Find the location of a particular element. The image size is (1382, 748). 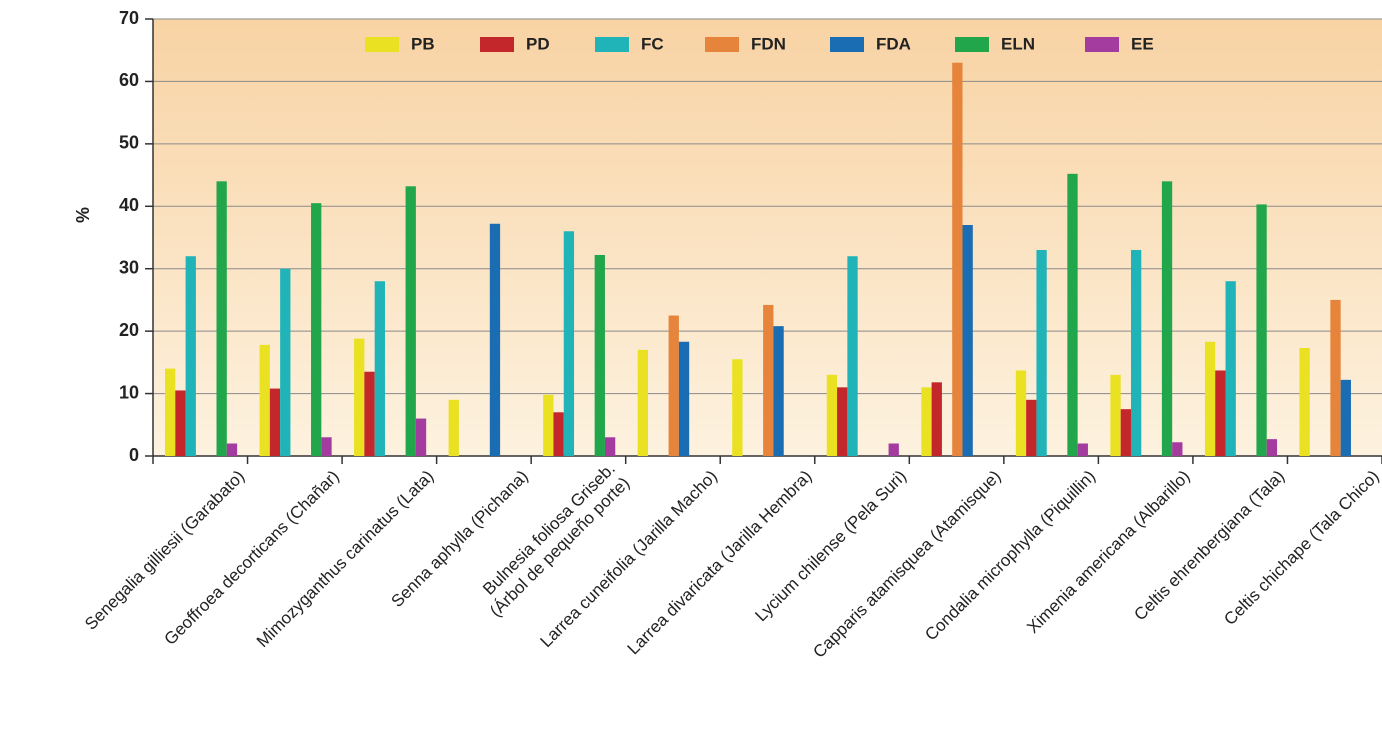

y-tick-label: 60 is located at coordinates (129, 80).